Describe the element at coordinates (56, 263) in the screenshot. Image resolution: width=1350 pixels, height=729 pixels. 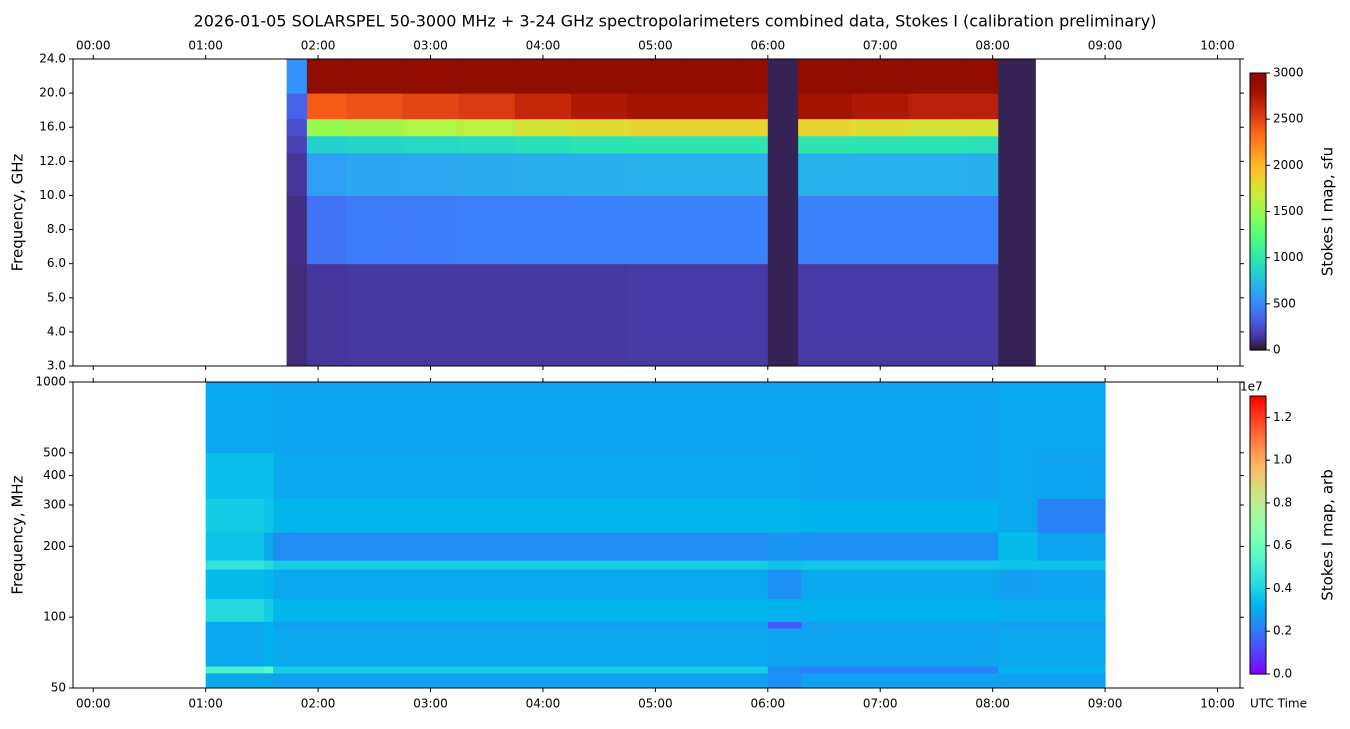
I see `y-tick-label: 6.0` at that location.